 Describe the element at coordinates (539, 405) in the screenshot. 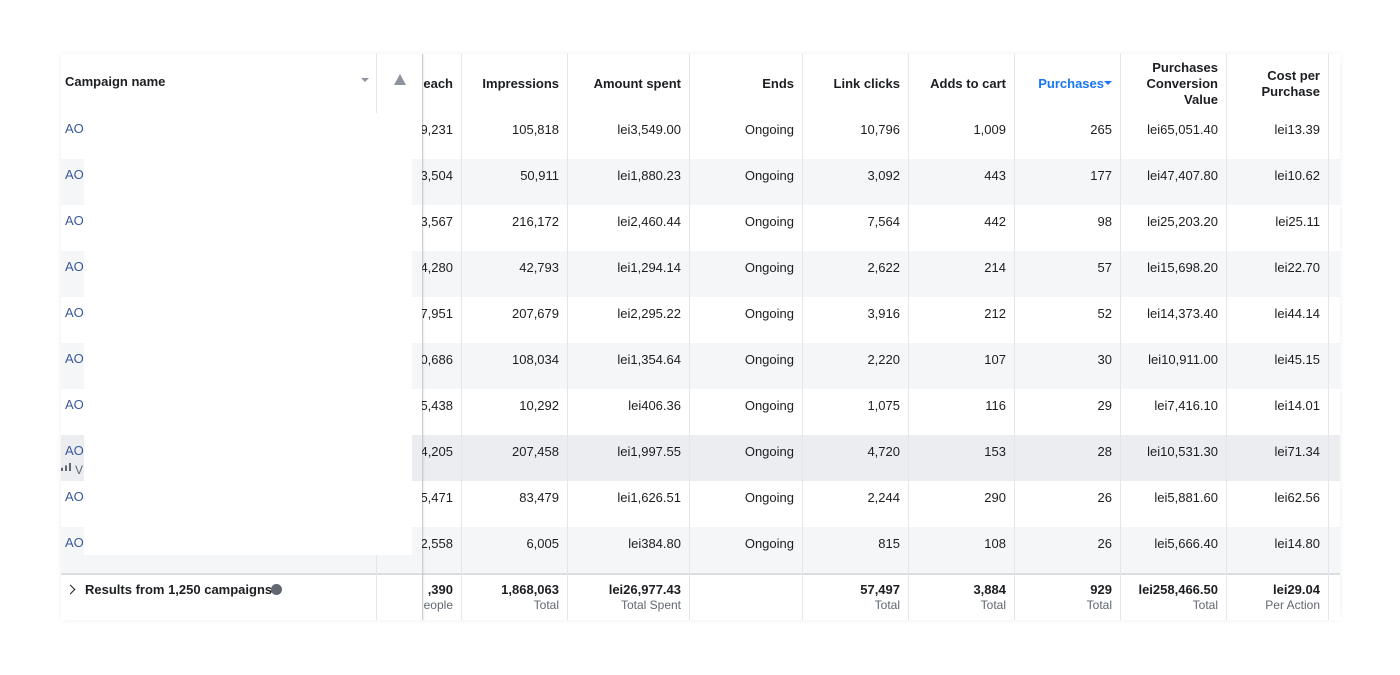

I see `cell-value: 10,292` at that location.